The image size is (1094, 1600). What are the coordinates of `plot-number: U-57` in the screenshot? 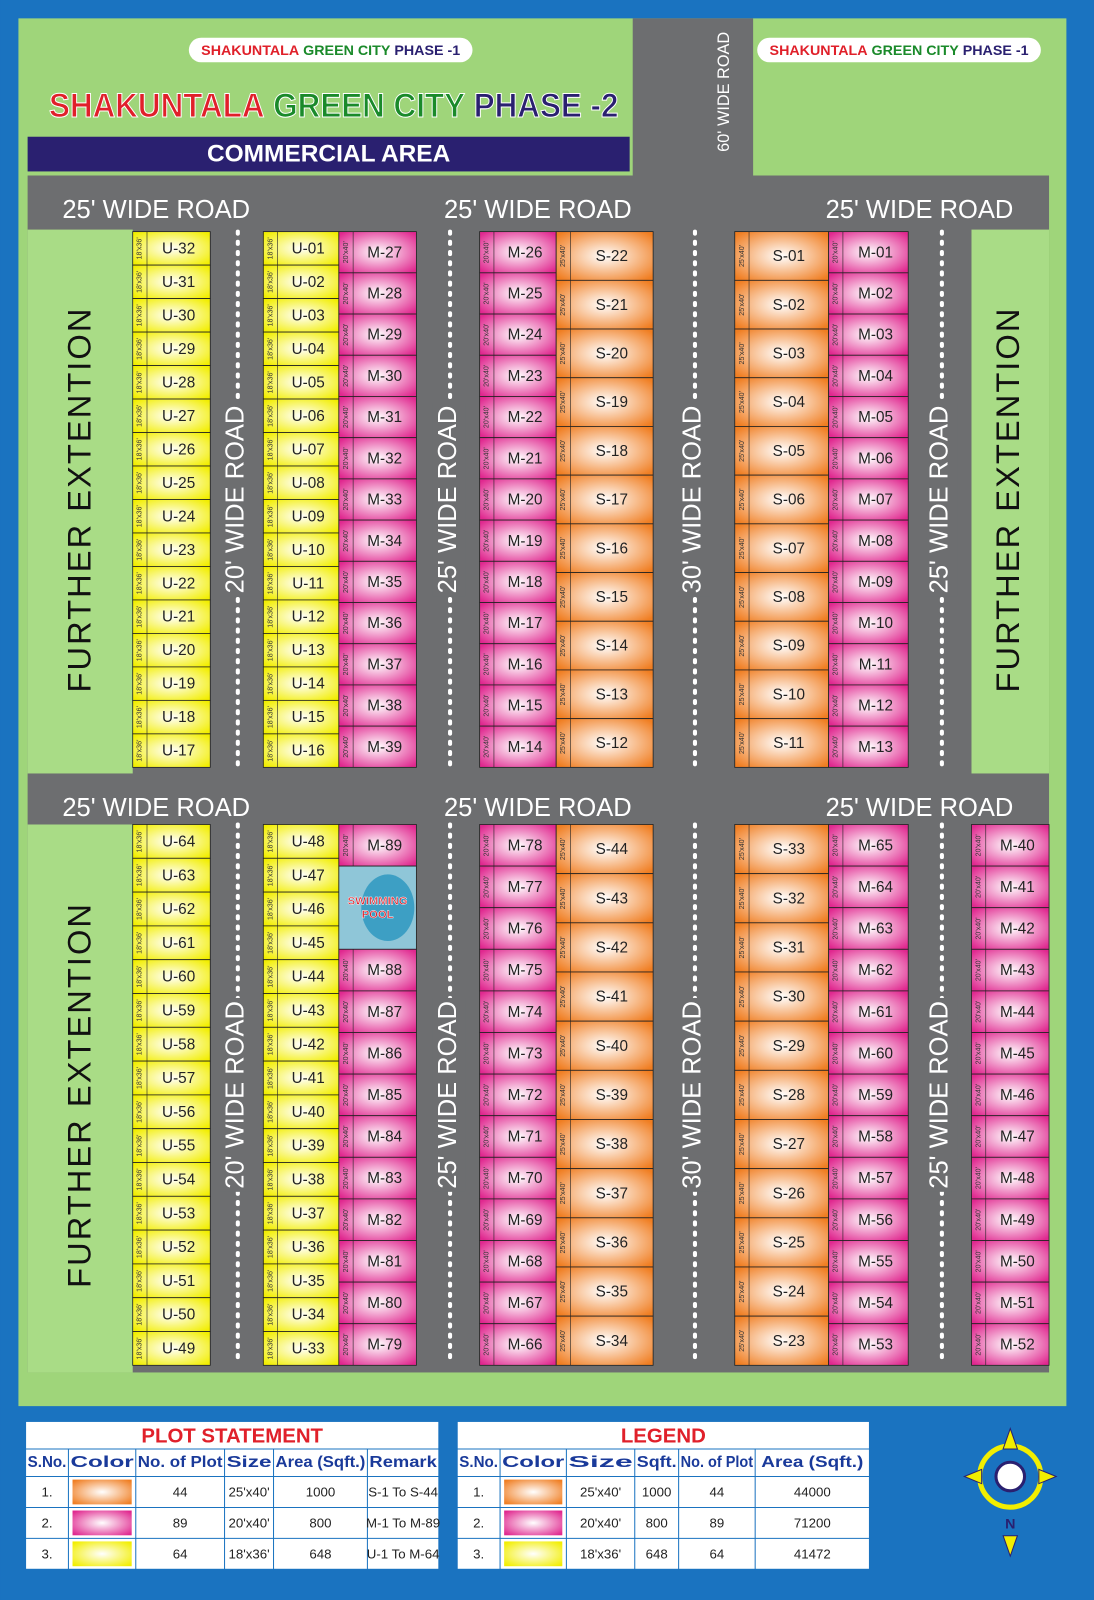 It's located at (178, 1078).